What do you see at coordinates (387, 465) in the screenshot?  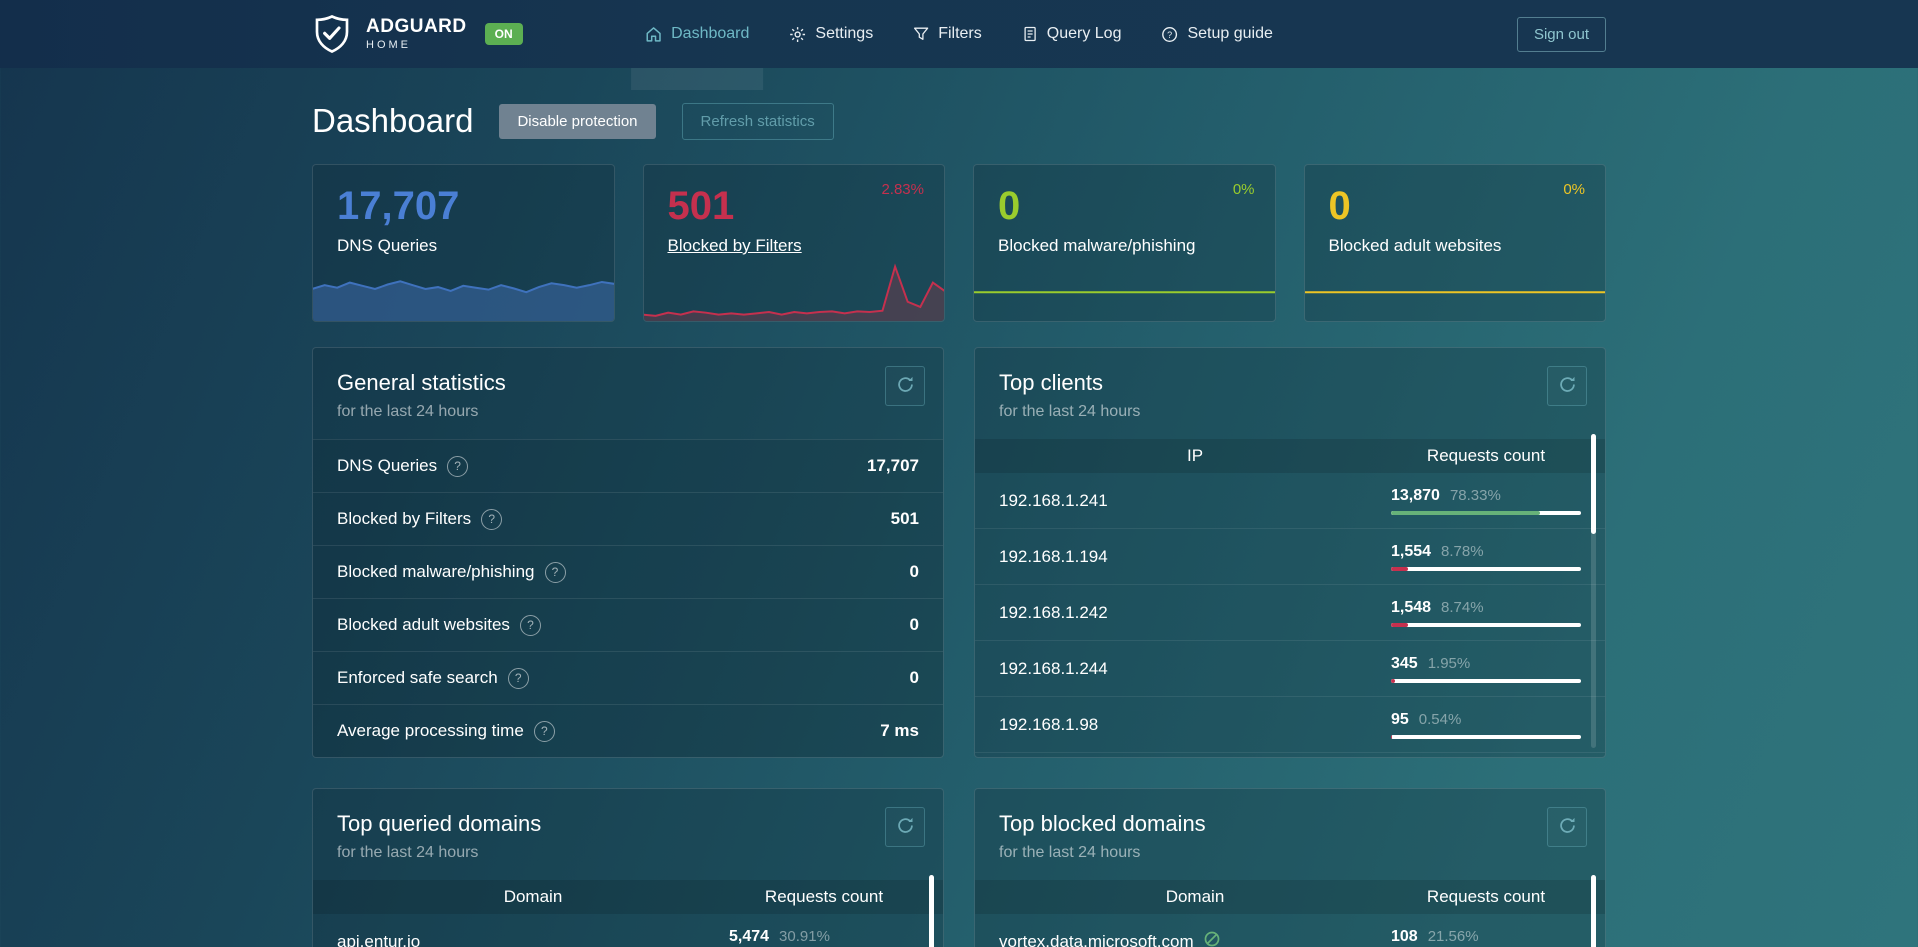 I see `stat-row-label: DNS Queries` at bounding box center [387, 465].